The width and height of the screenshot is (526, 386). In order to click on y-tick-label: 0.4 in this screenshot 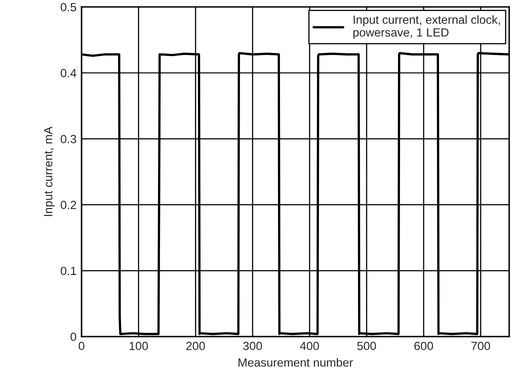, I will do `click(68, 73)`.